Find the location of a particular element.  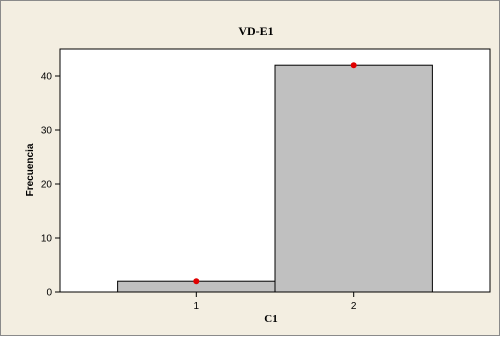

y-tick-label-0: 0 is located at coordinates (49, 293).